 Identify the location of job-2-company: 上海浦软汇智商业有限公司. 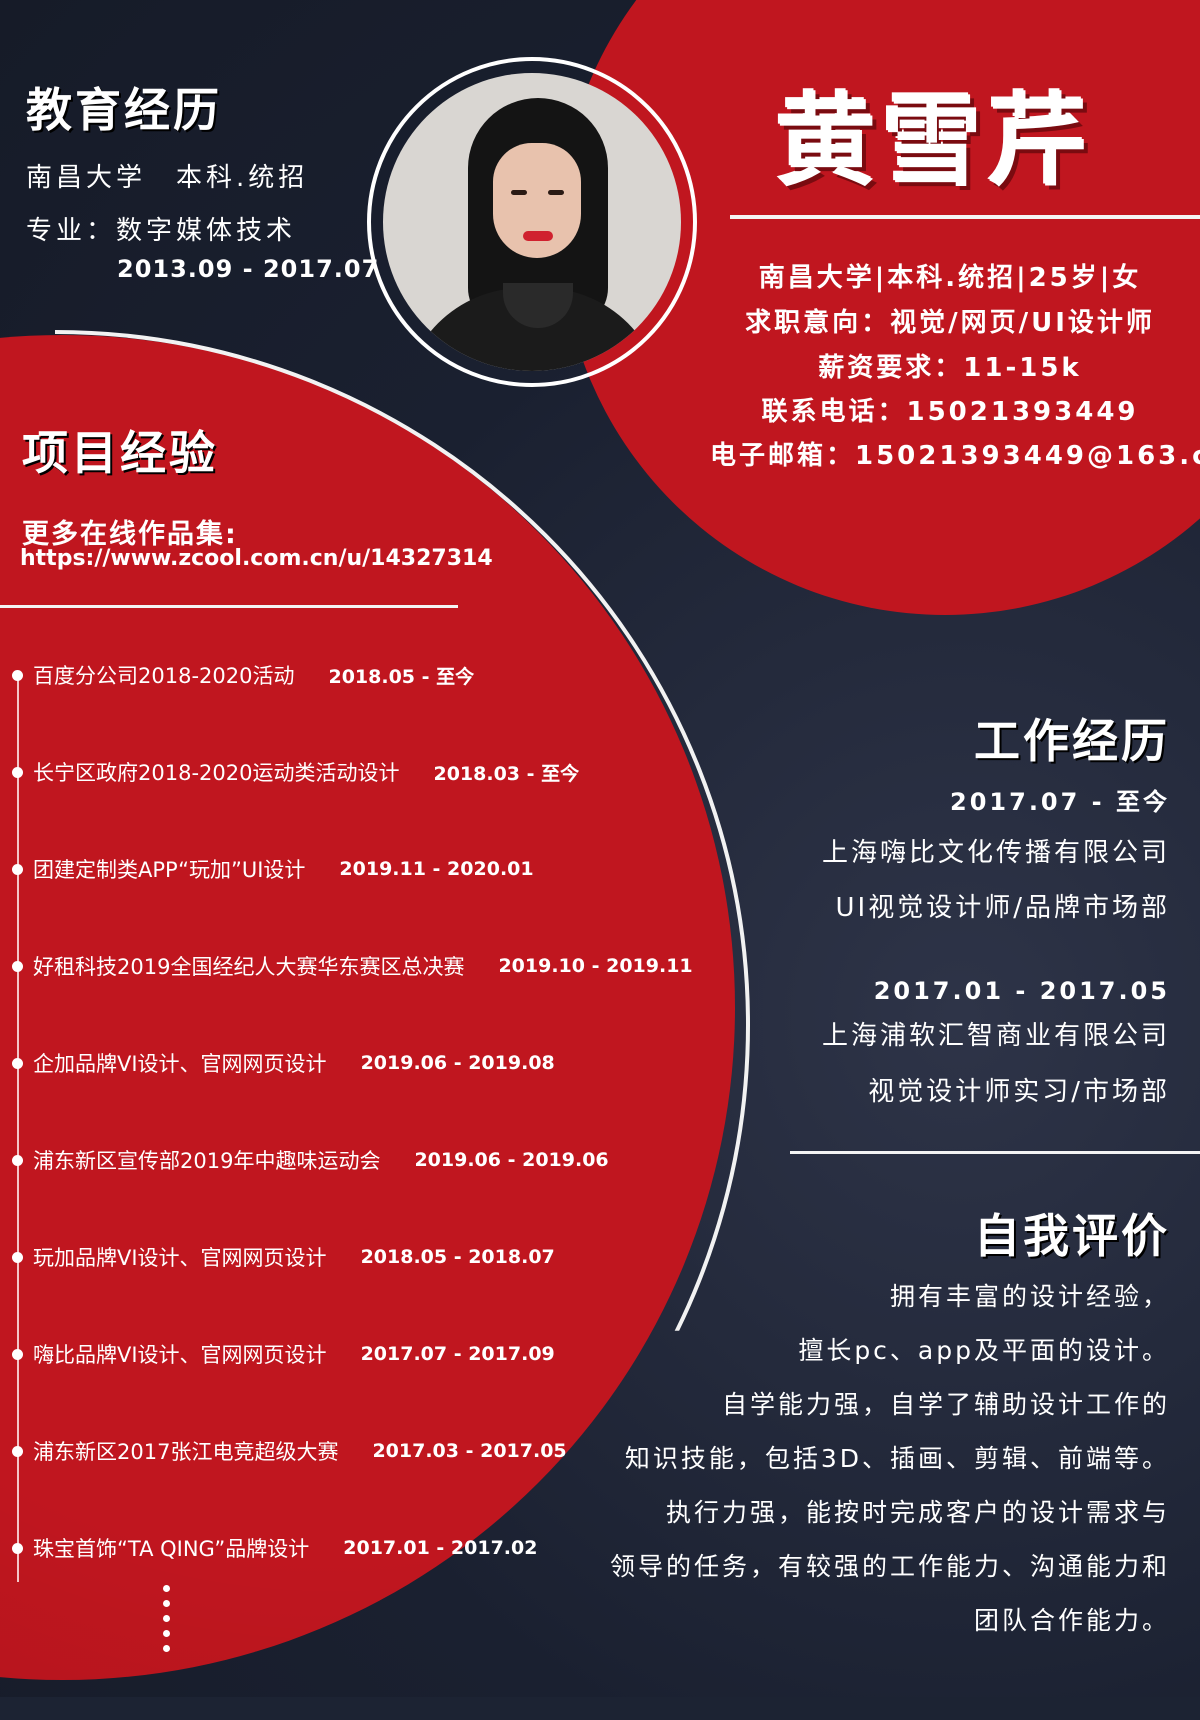
(995, 1036).